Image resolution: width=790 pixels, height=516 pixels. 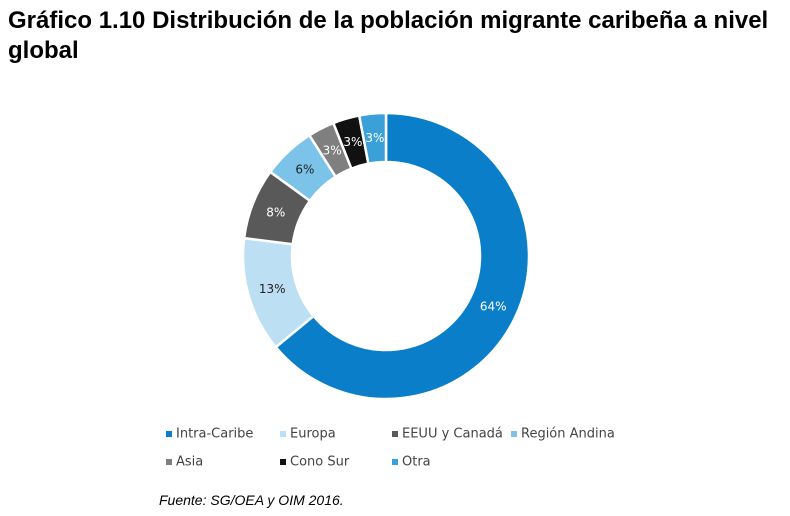 I want to click on legend-swatch-cono-sur, so click(x=283, y=462).